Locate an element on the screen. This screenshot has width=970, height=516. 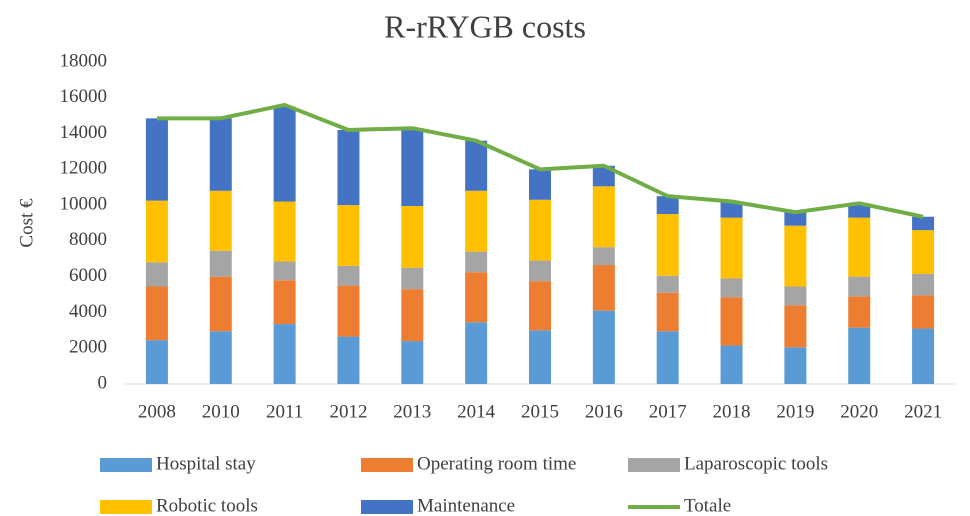
y-tick-label: 8000 is located at coordinates (88, 239).